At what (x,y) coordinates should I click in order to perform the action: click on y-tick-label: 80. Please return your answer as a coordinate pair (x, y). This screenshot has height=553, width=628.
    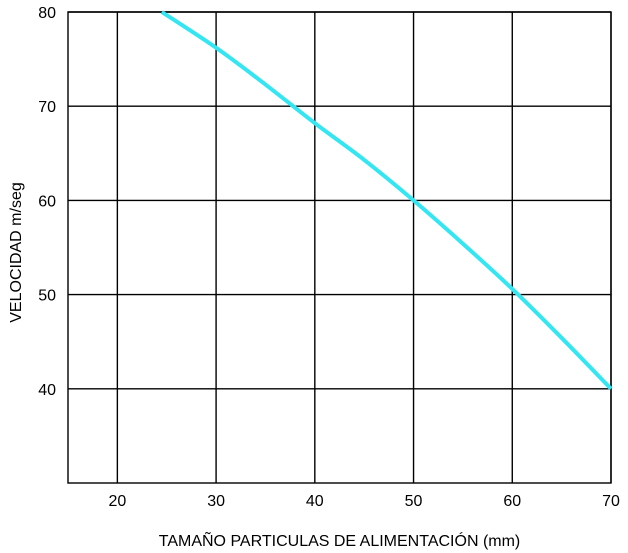
    Looking at the image, I should click on (47, 13).